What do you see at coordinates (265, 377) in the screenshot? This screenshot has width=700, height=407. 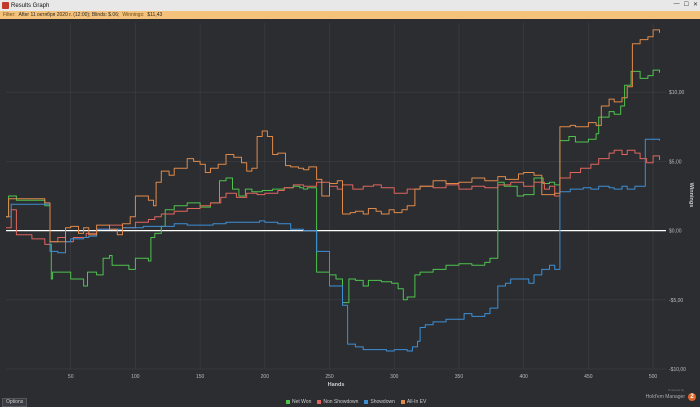 I see `x-tick-label: 200` at bounding box center [265, 377].